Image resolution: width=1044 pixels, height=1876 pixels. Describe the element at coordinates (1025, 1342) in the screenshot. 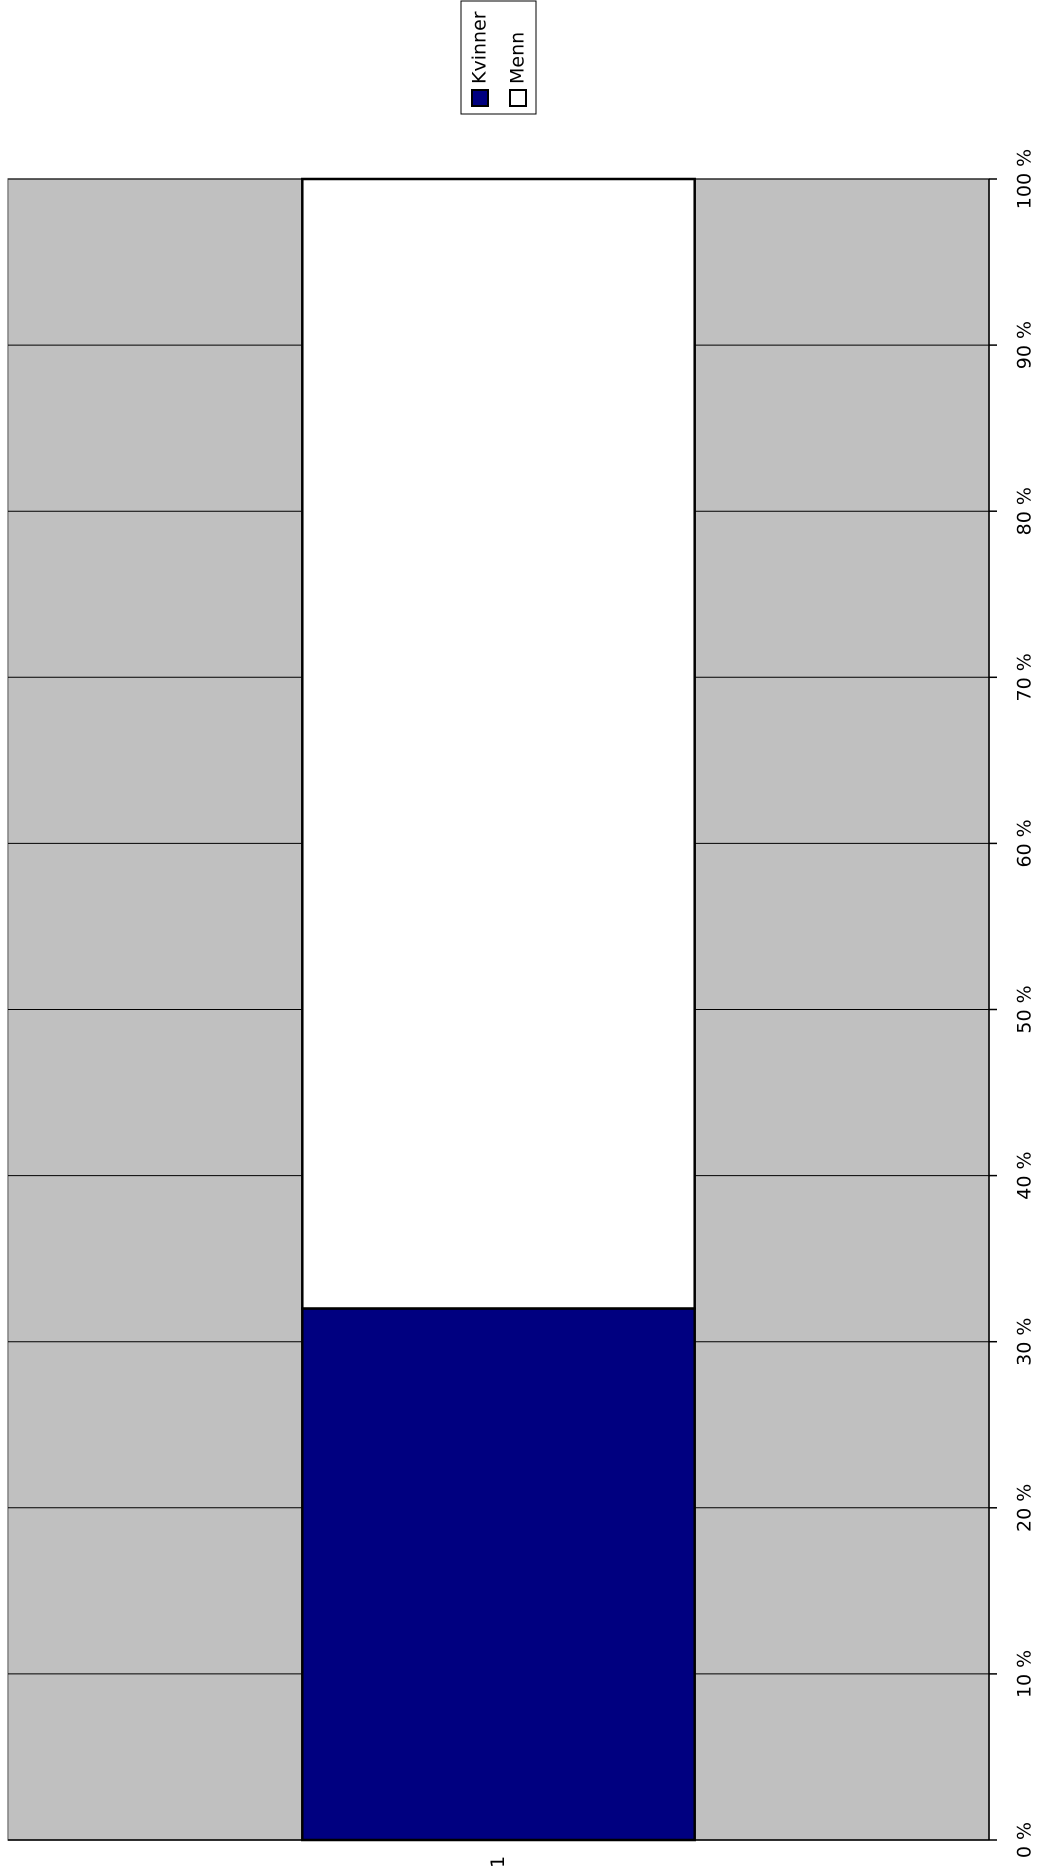

I see `y-tick-label: 30 %` at that location.